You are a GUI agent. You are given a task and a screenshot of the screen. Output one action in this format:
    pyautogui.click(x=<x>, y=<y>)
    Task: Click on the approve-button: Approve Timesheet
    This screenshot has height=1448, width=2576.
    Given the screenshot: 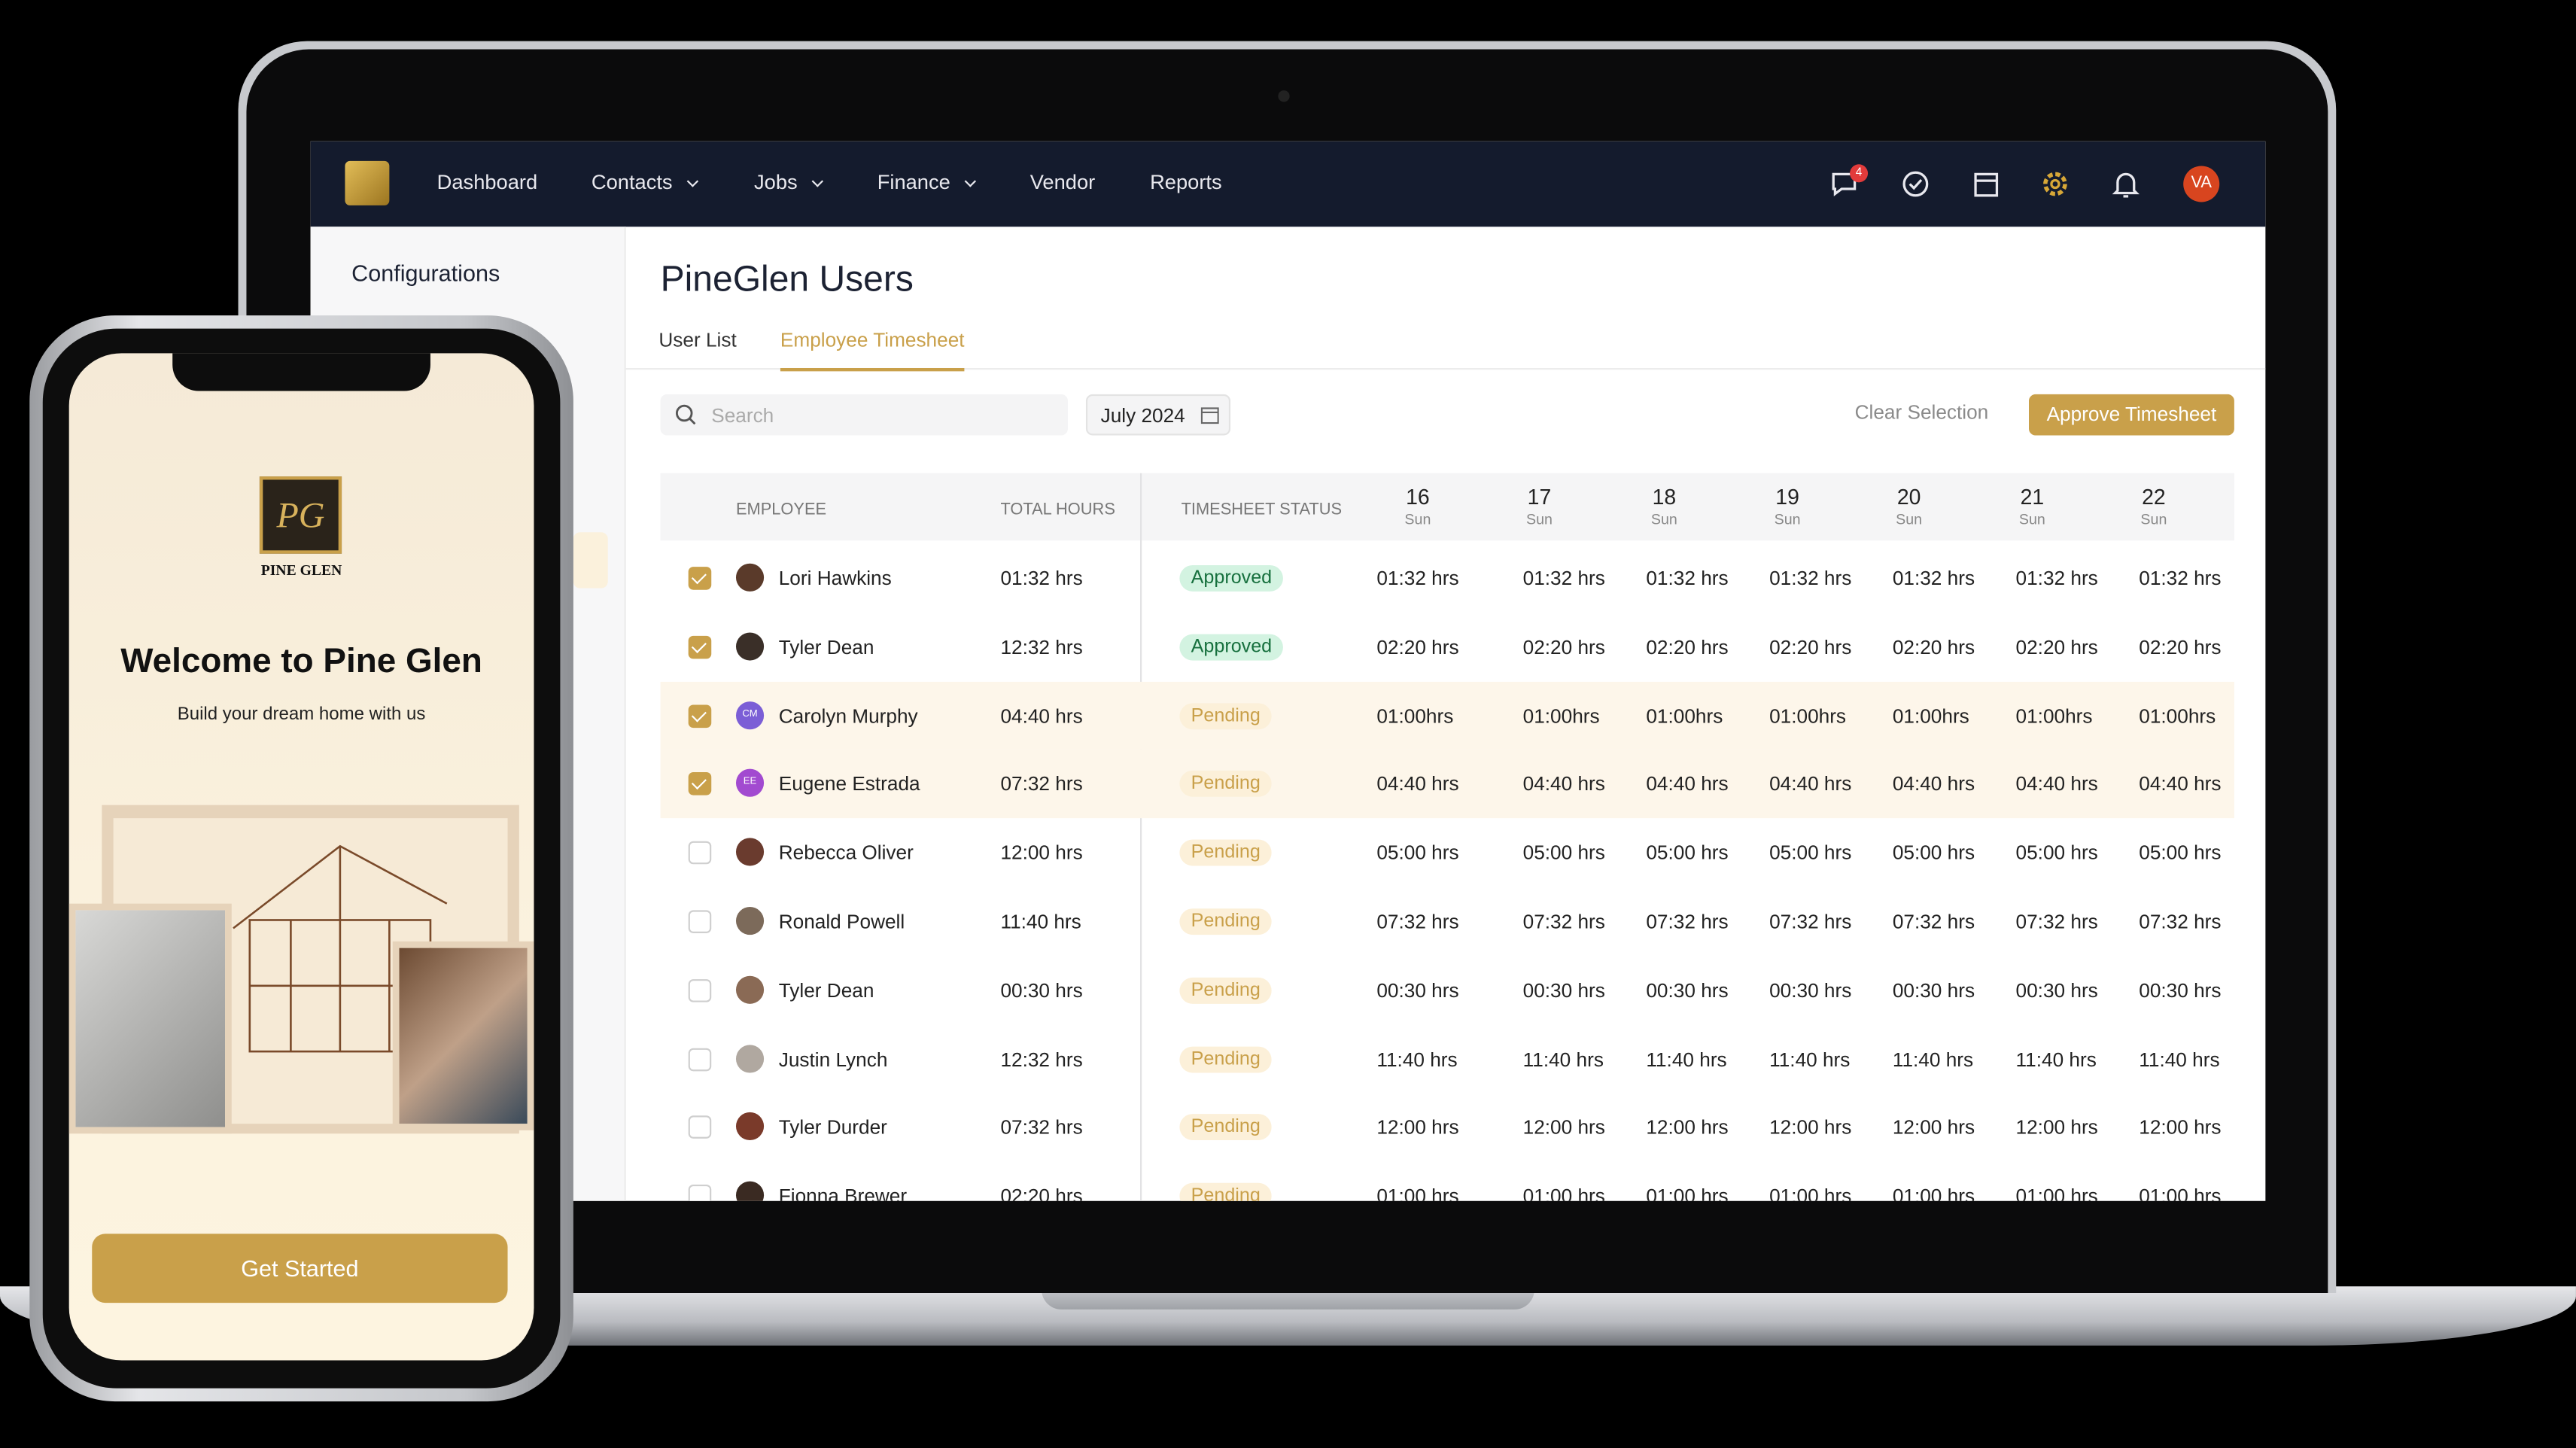 What is the action you would take?
    pyautogui.click(x=2131, y=415)
    